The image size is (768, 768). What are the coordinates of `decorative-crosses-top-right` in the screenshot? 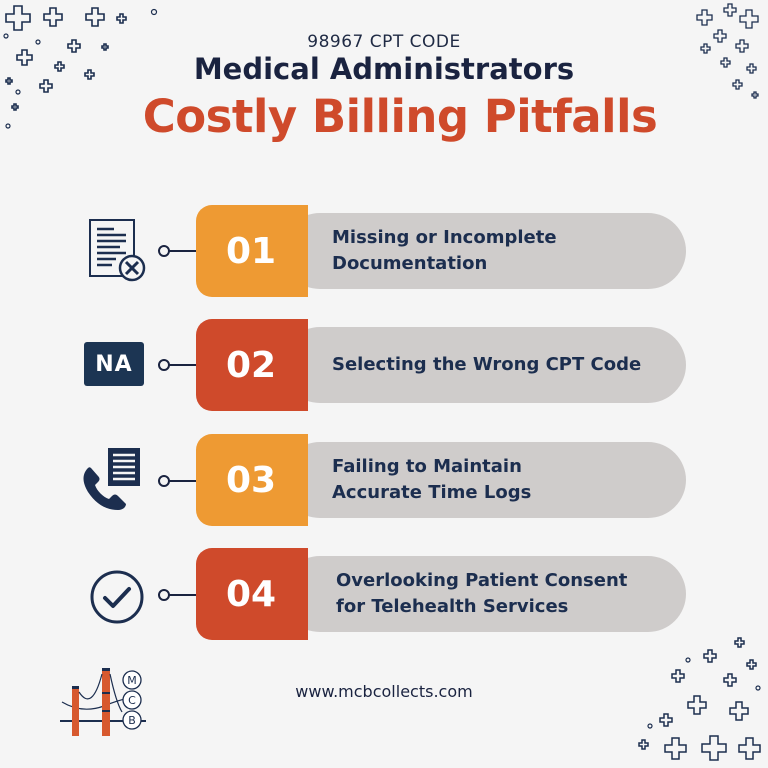 It's located at (727, 51).